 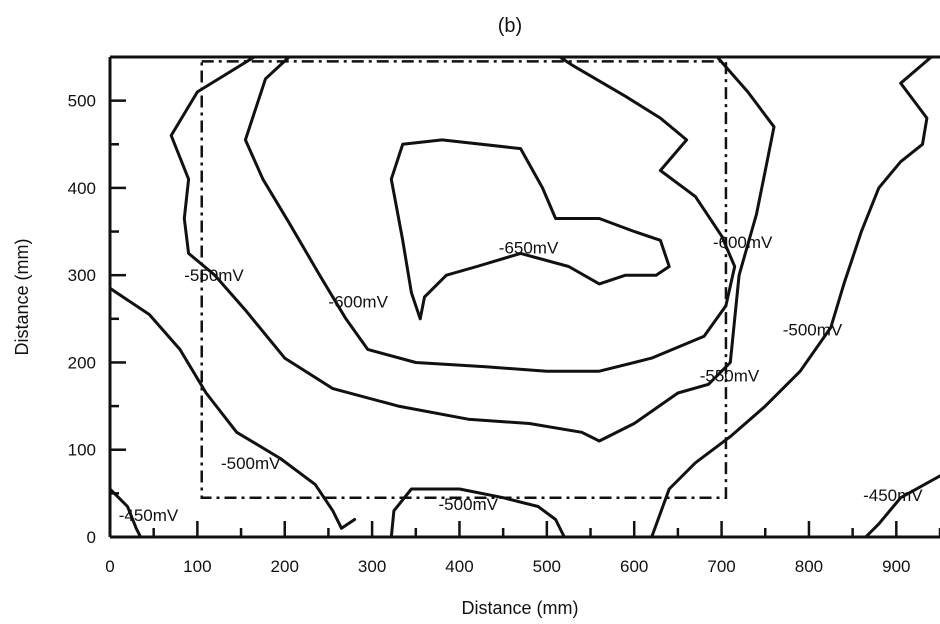 What do you see at coordinates (372, 566) in the screenshot?
I see `x-tick-label: 300` at bounding box center [372, 566].